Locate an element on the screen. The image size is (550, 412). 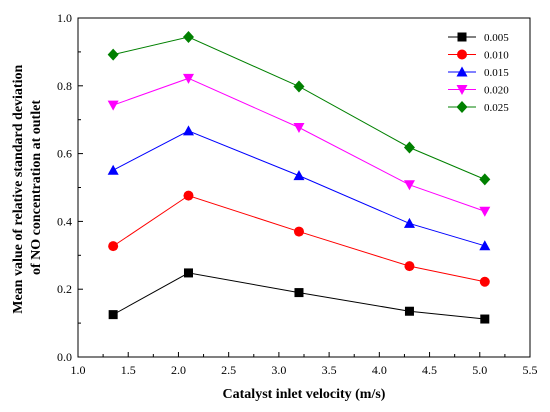
x-tick-label: 2.5 is located at coordinates (228, 370).